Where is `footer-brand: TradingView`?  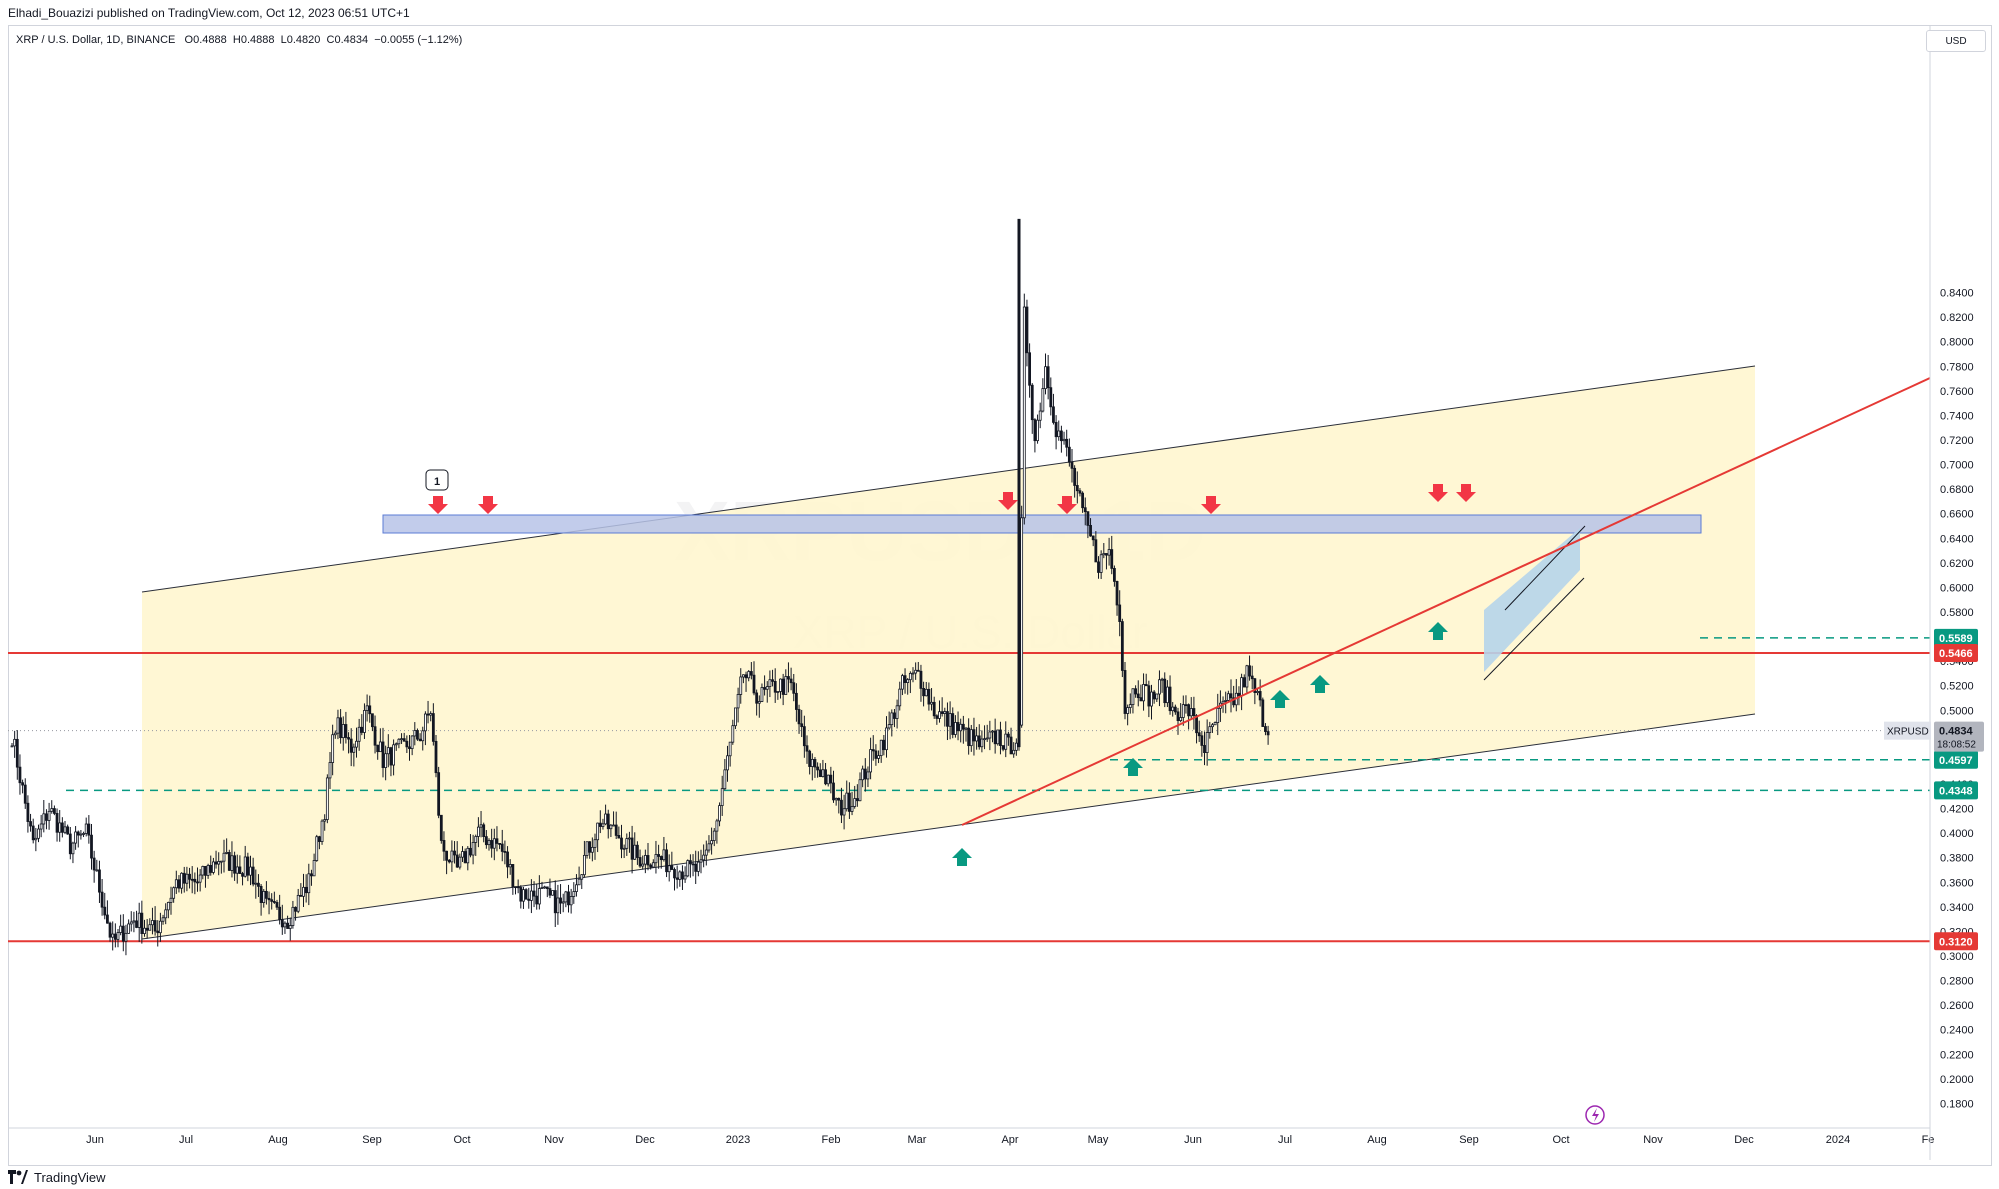 footer-brand: TradingView is located at coordinates (70, 1177).